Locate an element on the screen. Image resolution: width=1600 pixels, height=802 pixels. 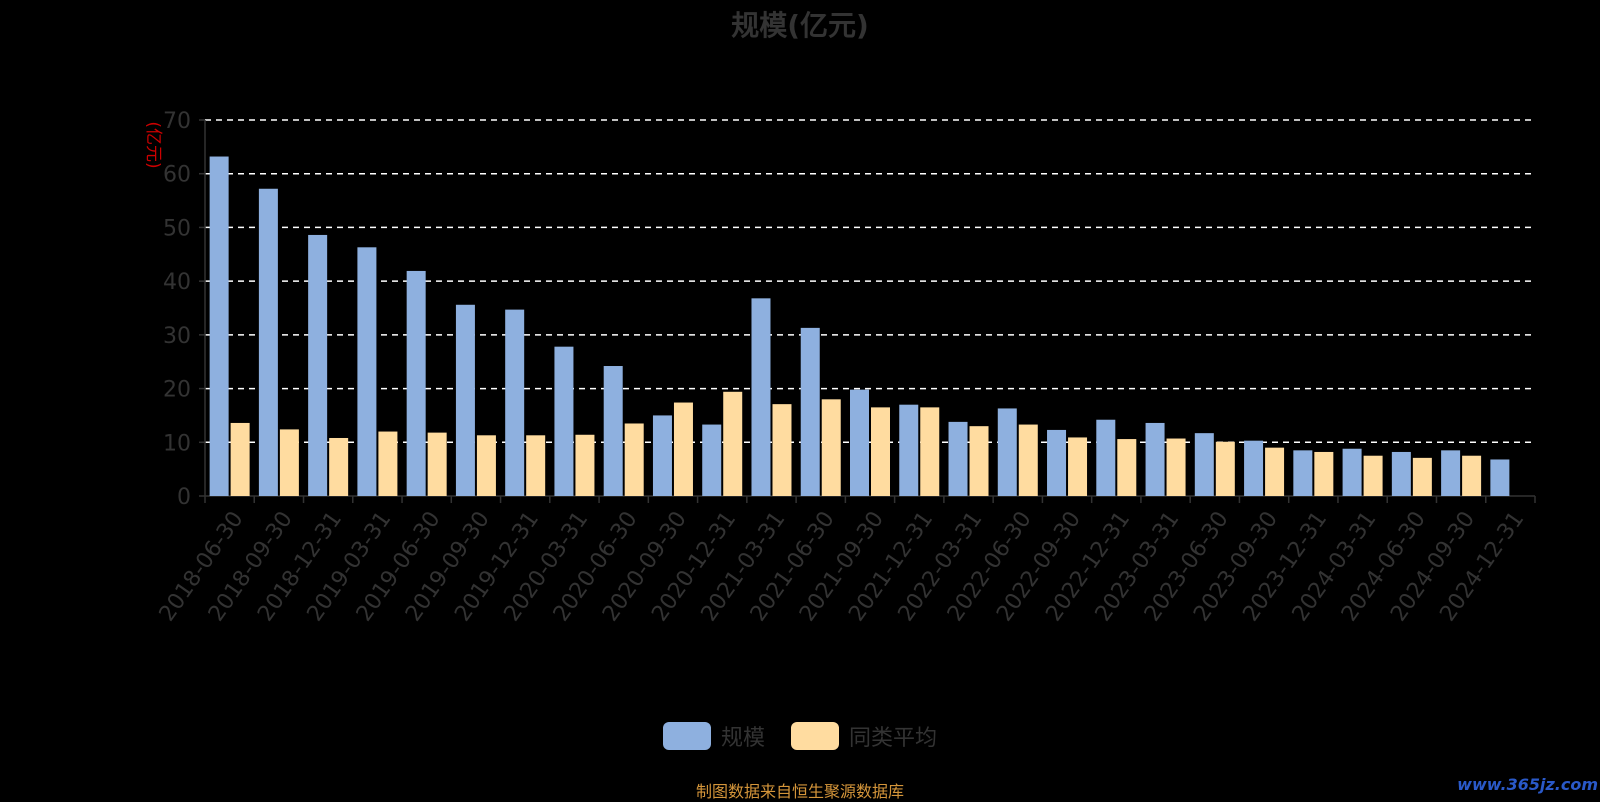
legend-item-series1: 规模 is located at coordinates (713, 736).